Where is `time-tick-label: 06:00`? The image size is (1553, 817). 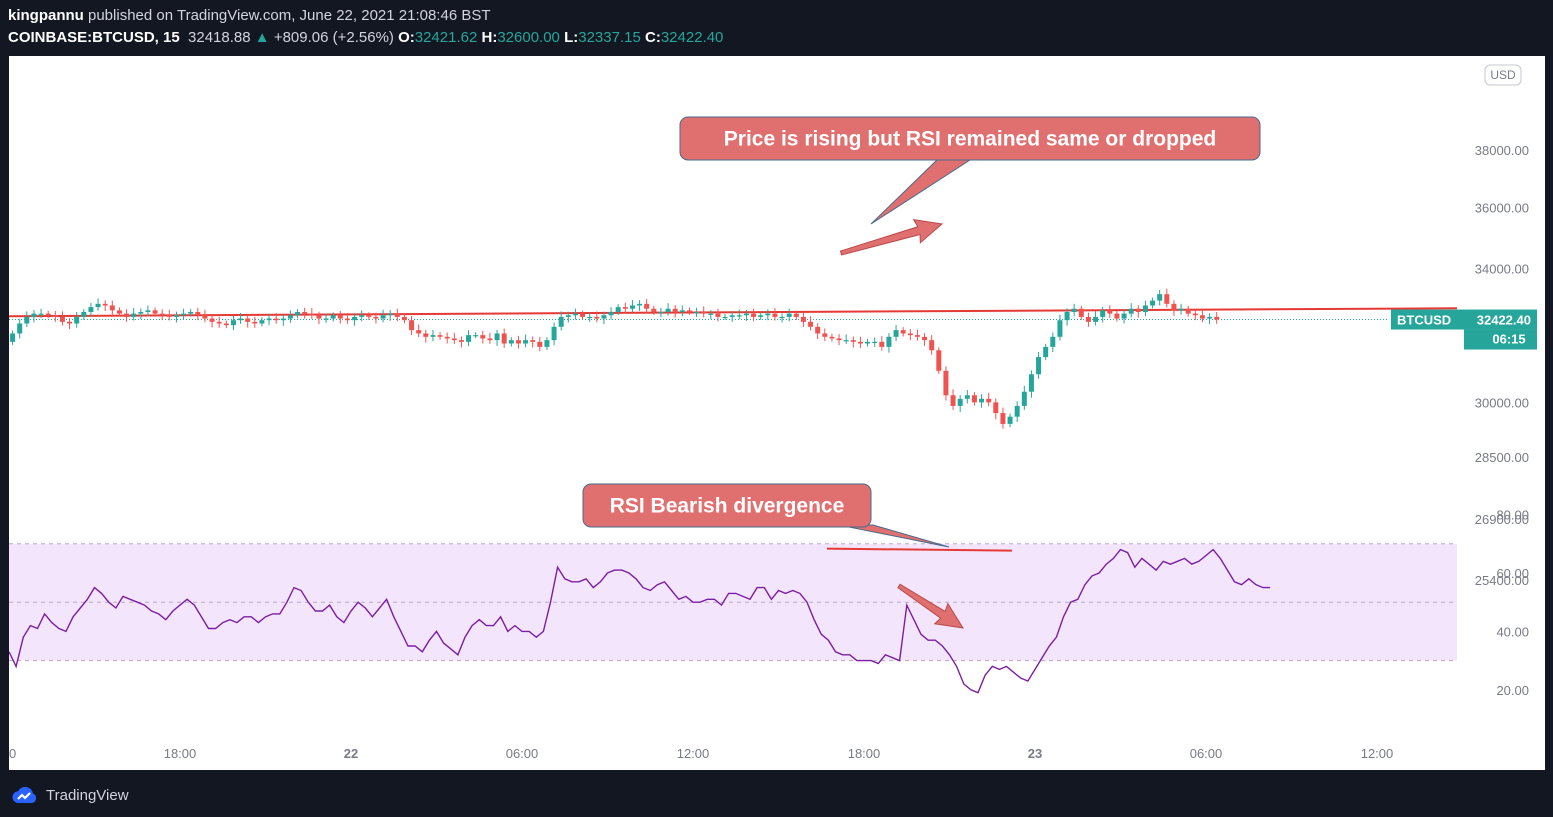 time-tick-label: 06:00 is located at coordinates (1206, 753).